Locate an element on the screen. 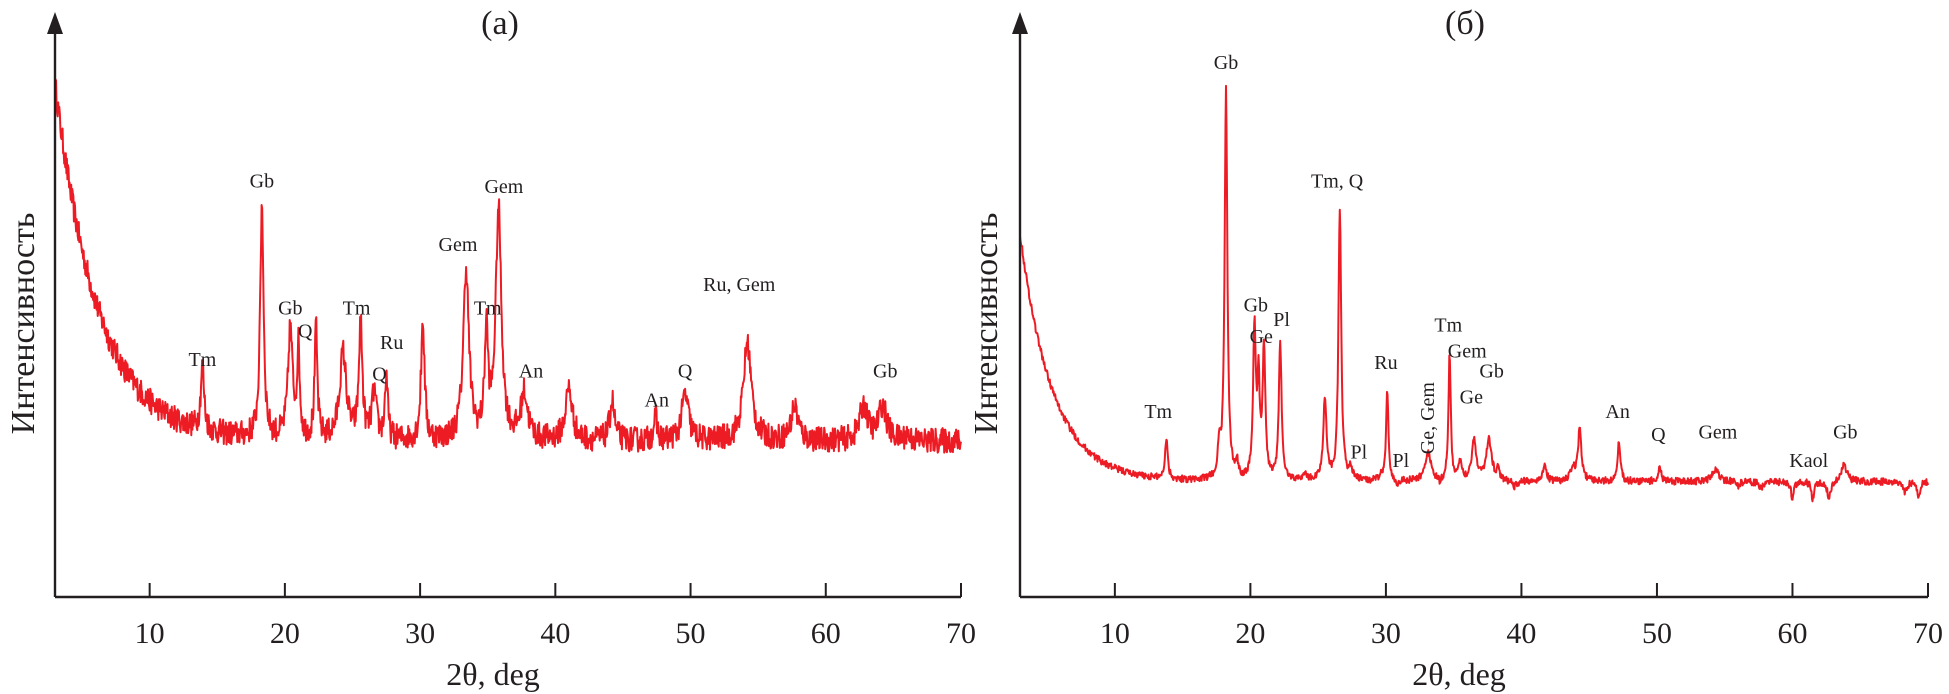  x-ticks-a: 10 20 30 40 50 60 70 is located at coordinates (555, 616).